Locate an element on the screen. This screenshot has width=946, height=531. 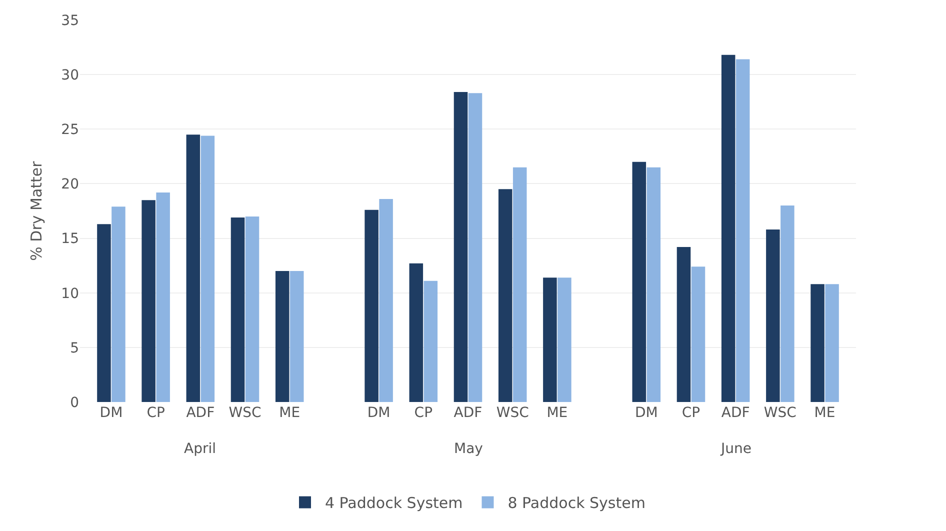
text: May is located at coordinates (468, 449).